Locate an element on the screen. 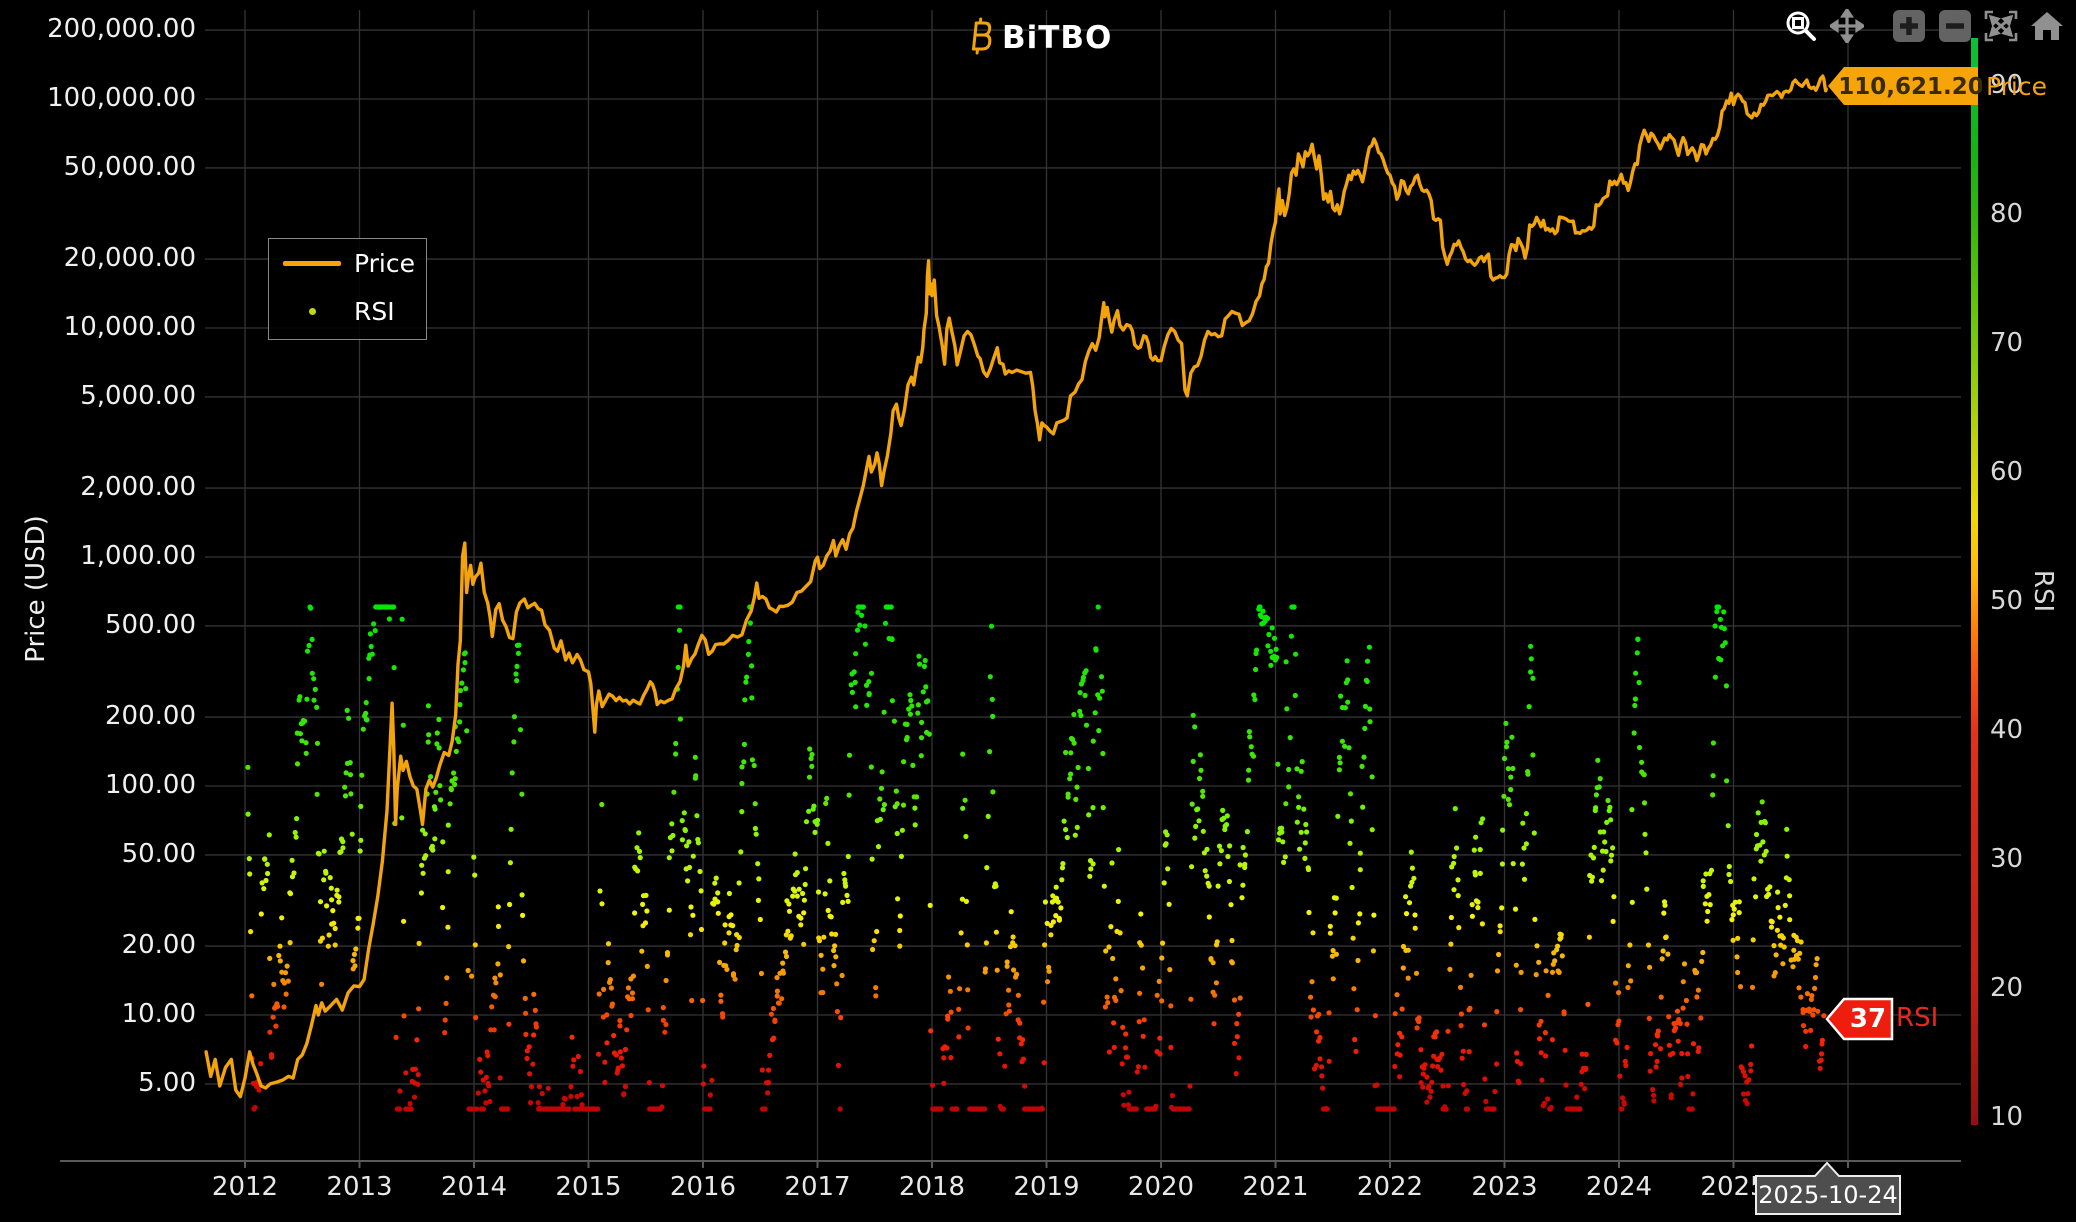  price-badge: 110,621.20 is located at coordinates (1905, 86).